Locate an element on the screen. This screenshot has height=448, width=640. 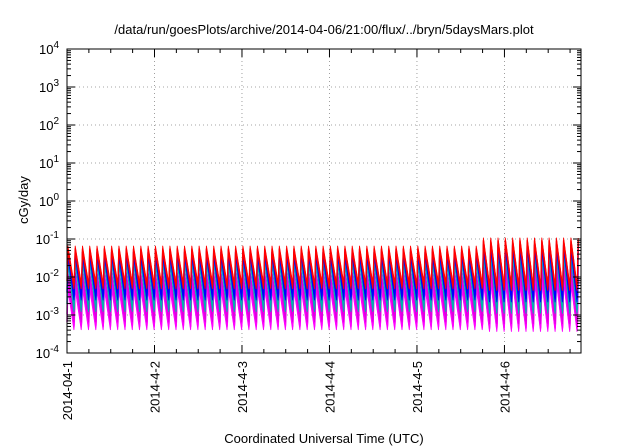
y-tick-label: 10² is located at coordinates (49, 124).